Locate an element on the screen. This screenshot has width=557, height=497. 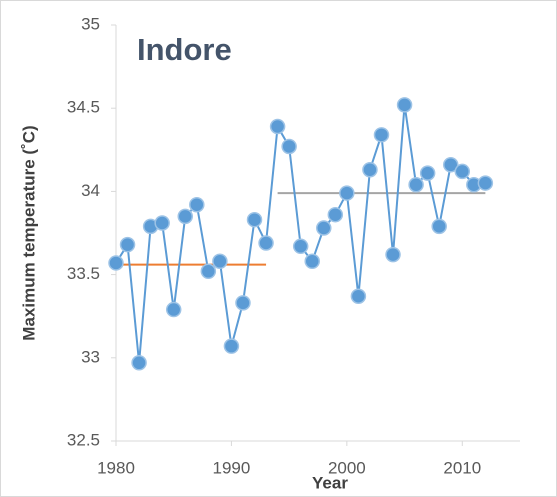
y-tick-label: 34.5 is located at coordinates (83, 107).